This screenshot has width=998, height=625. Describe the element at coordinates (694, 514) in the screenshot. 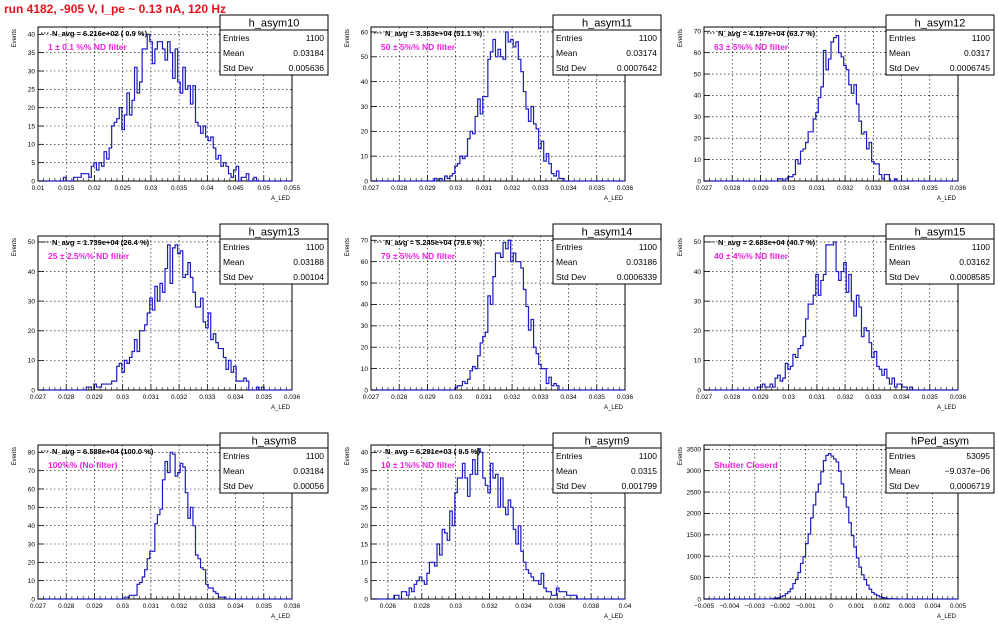

I see `y-tick-label: 2000` at that location.